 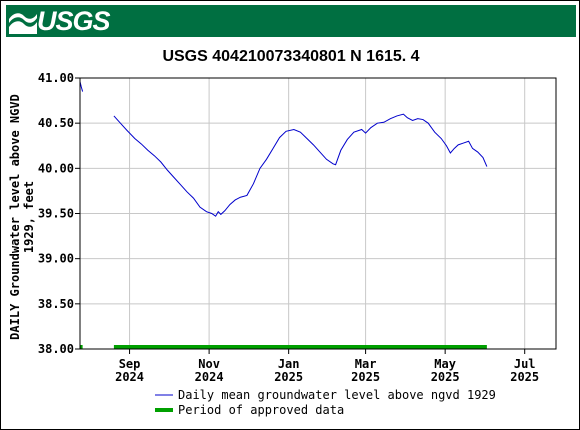 What do you see at coordinates (29, 217) in the screenshot?
I see `y-axis-label-line-2: 1929, feet` at bounding box center [29, 217].